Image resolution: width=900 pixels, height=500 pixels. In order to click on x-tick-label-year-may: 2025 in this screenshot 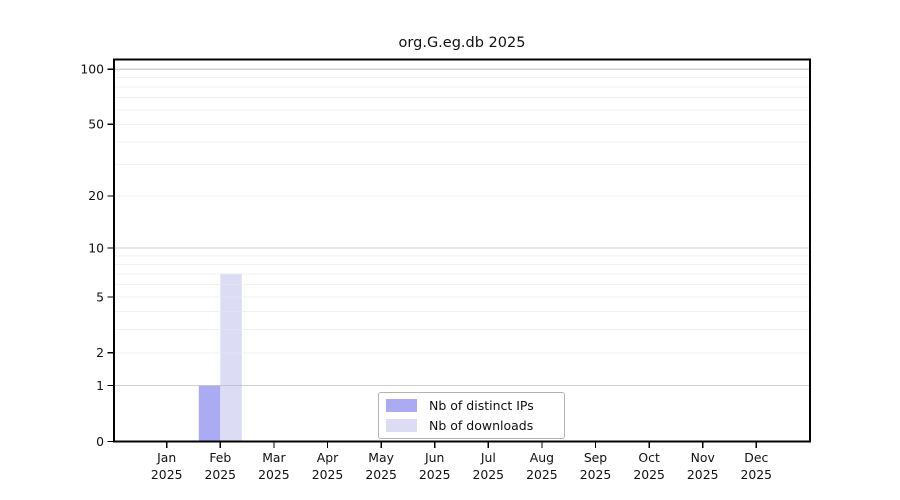, I will do `click(381, 474)`.